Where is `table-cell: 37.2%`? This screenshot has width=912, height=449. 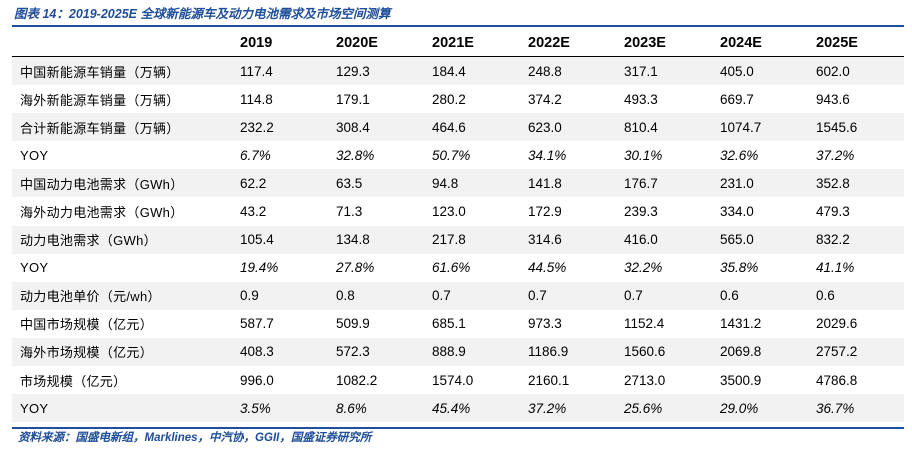
table-cell: 37.2% is located at coordinates (835, 155).